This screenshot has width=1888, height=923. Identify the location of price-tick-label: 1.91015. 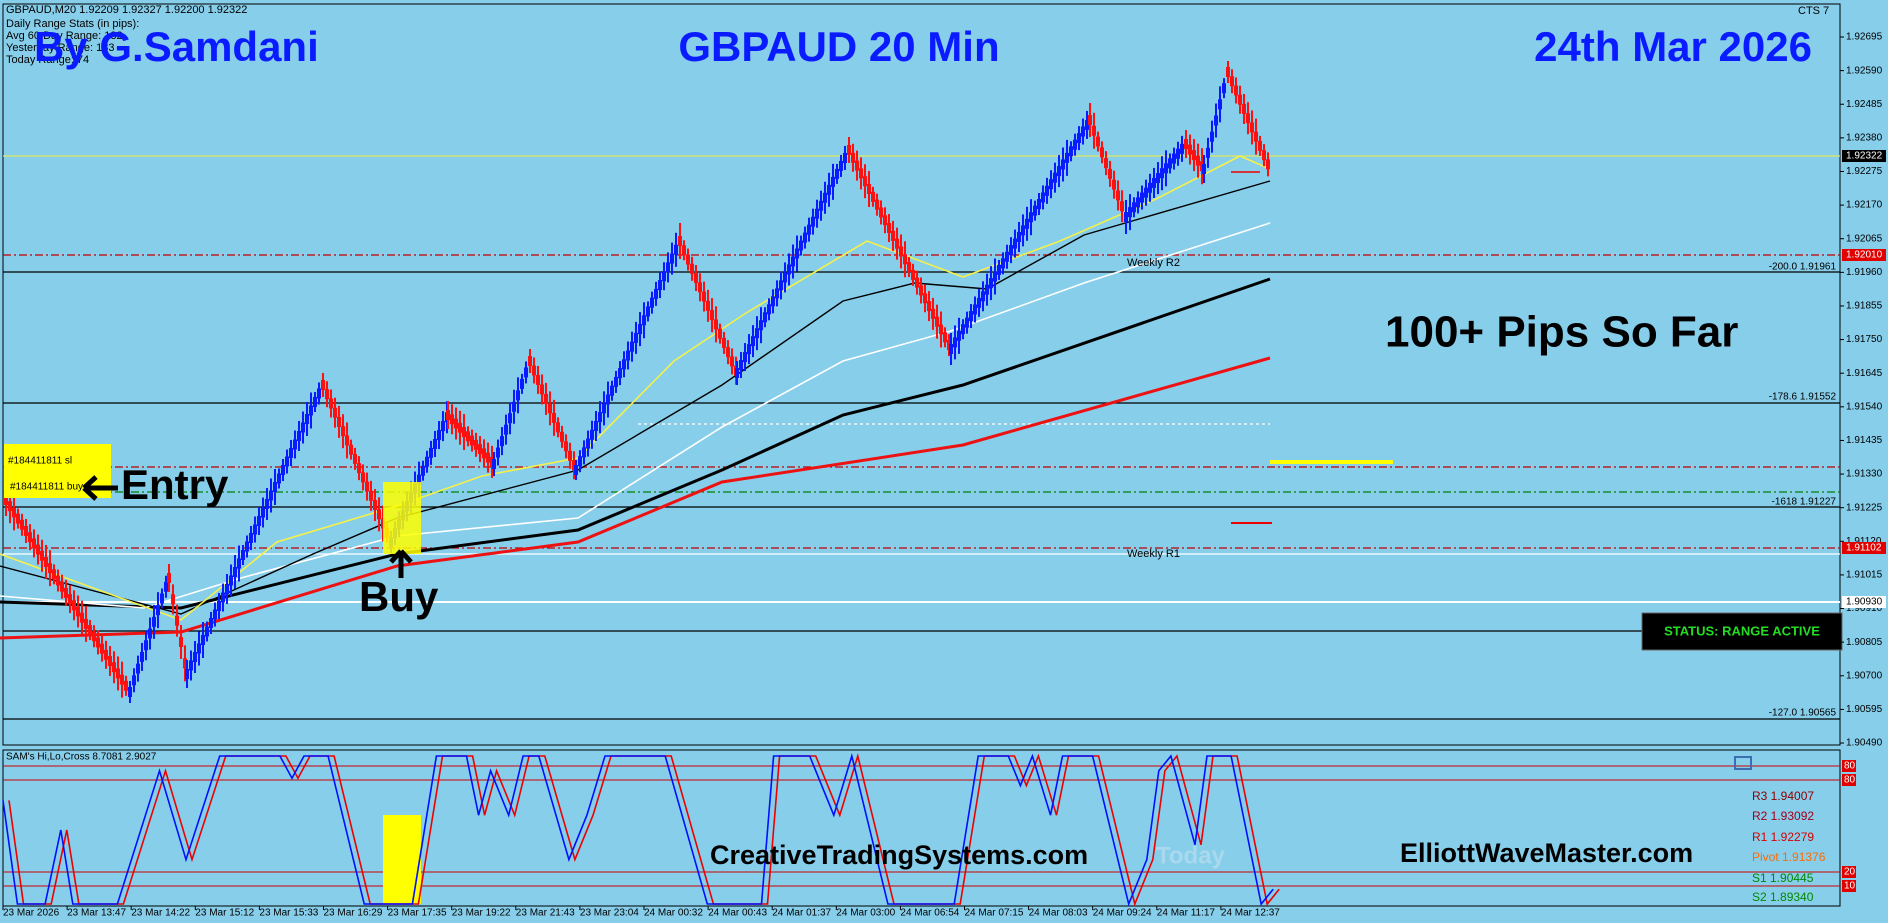
(1864, 575).